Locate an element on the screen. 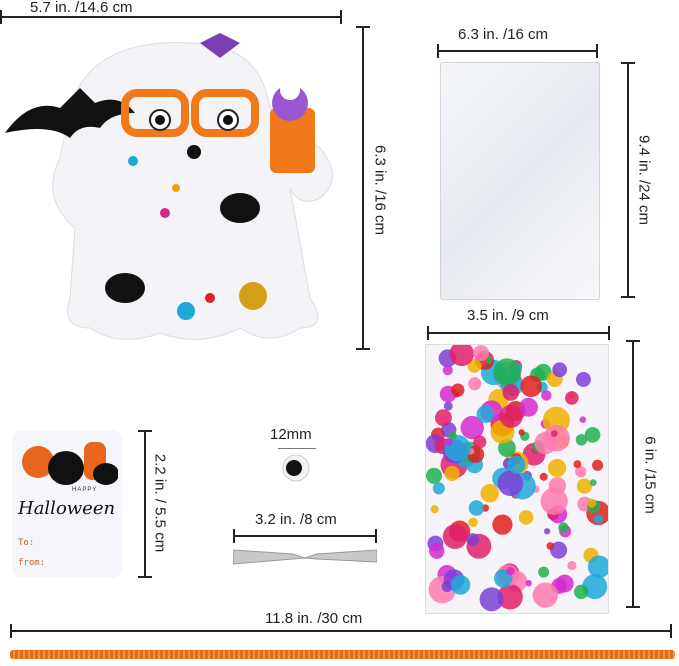 This screenshot has height=666, width=679. bag-width-line is located at coordinates (517, 51).